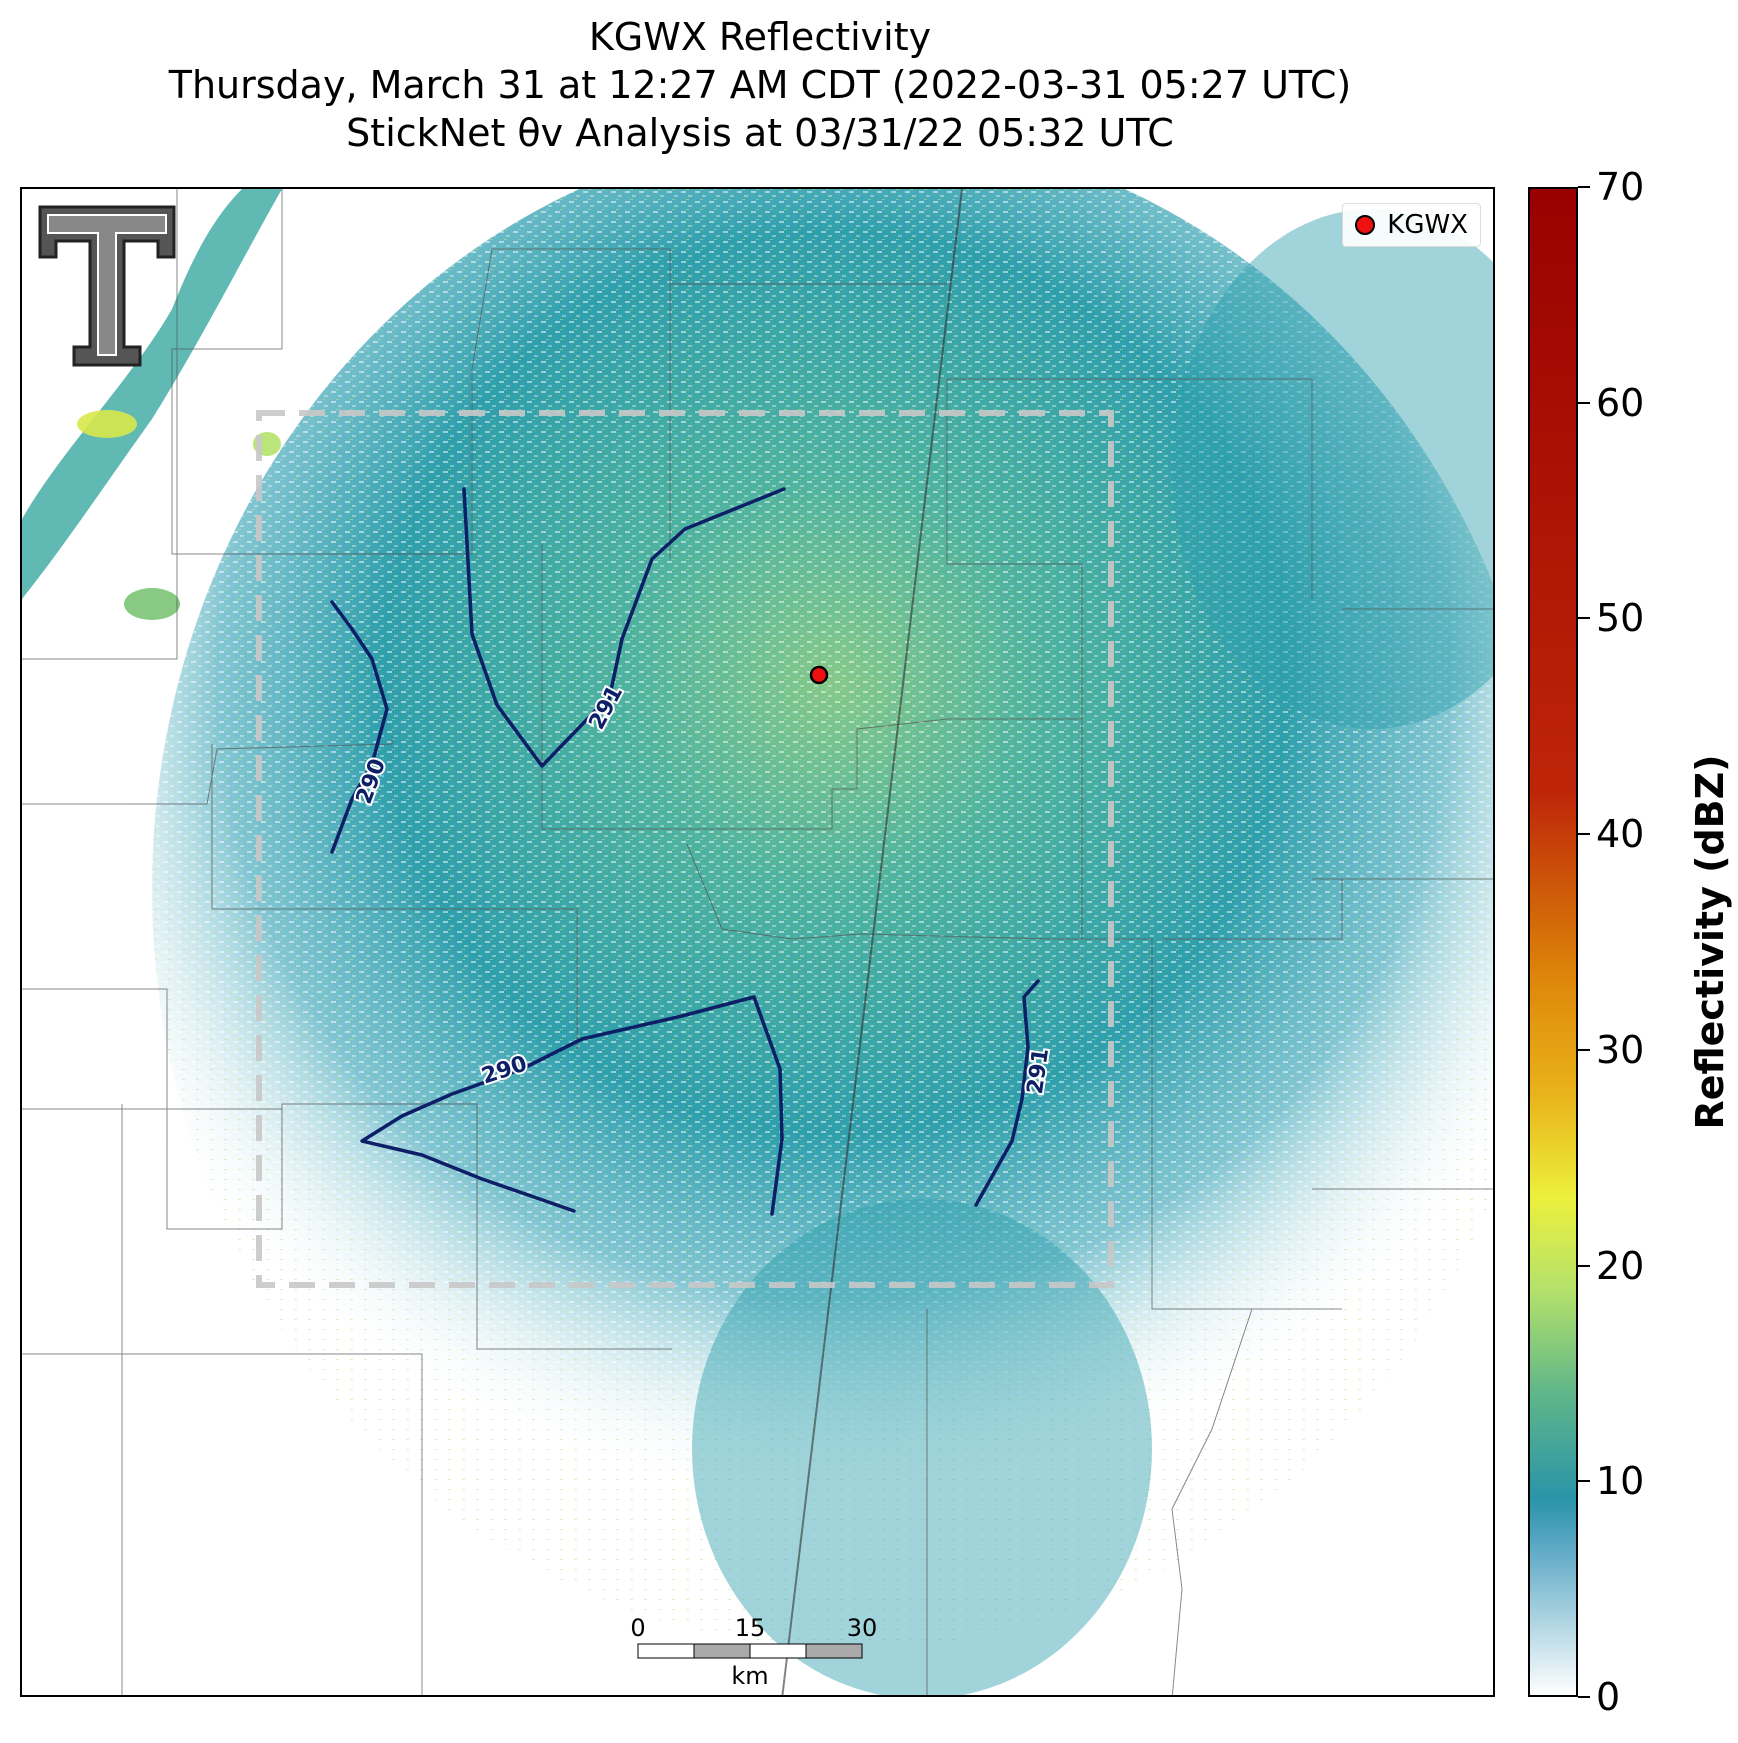 This screenshot has width=1738, height=1743. I want to click on colorbar-tick-label: 60, so click(1620, 402).